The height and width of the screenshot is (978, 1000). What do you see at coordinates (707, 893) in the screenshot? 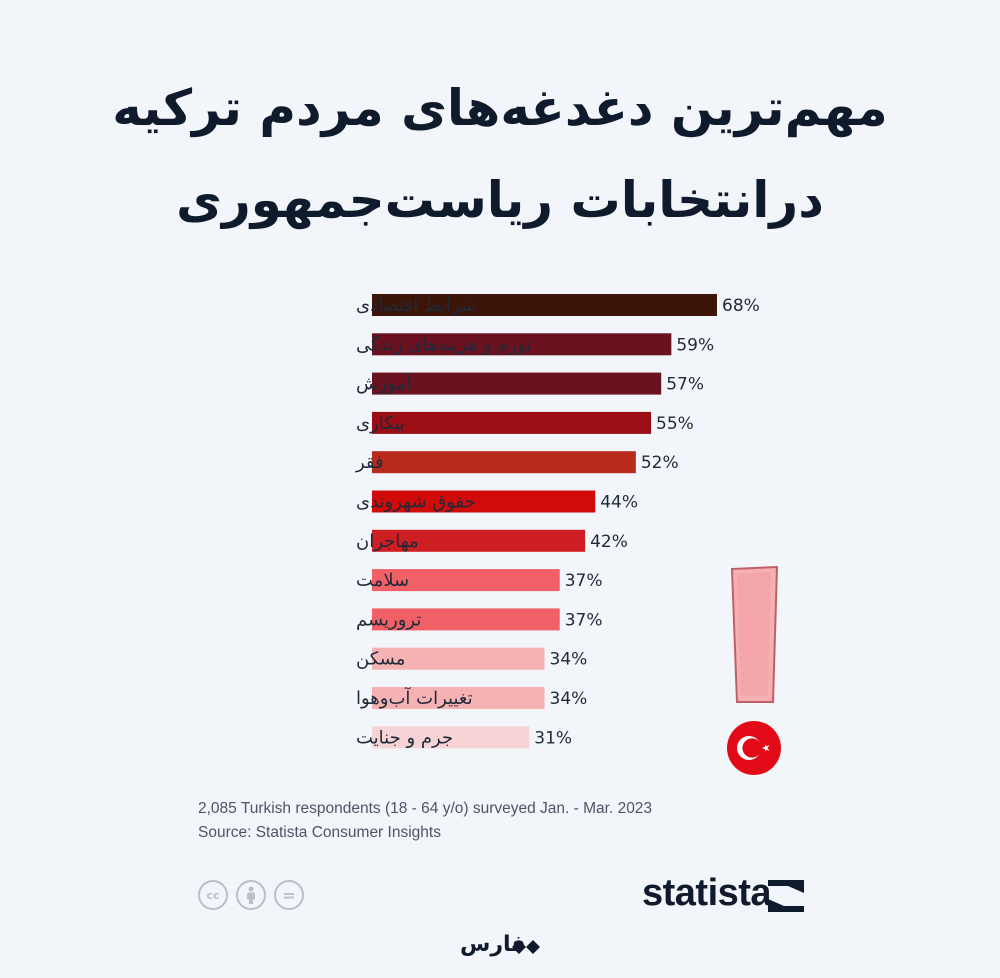
I see `statista-logo: statista` at bounding box center [707, 893].